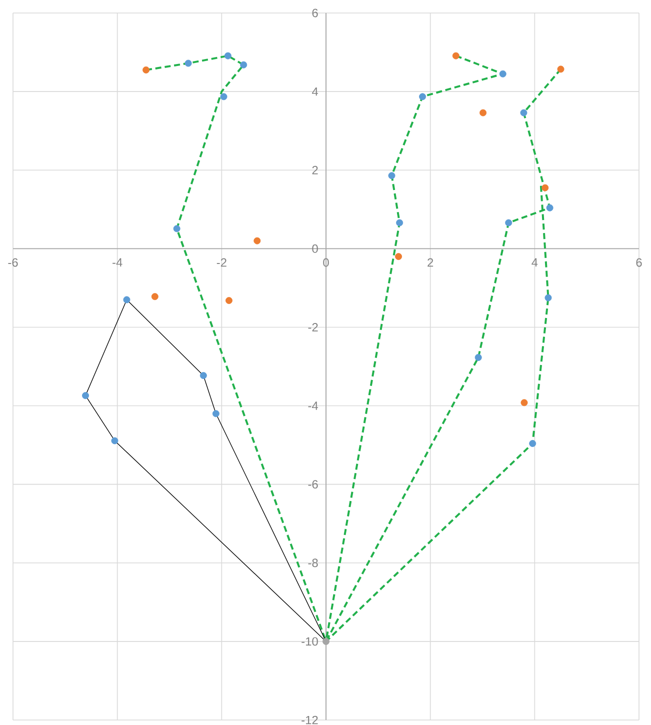 The width and height of the screenshot is (651, 725). I want to click on y-tick-label: -6, so click(313, 484).